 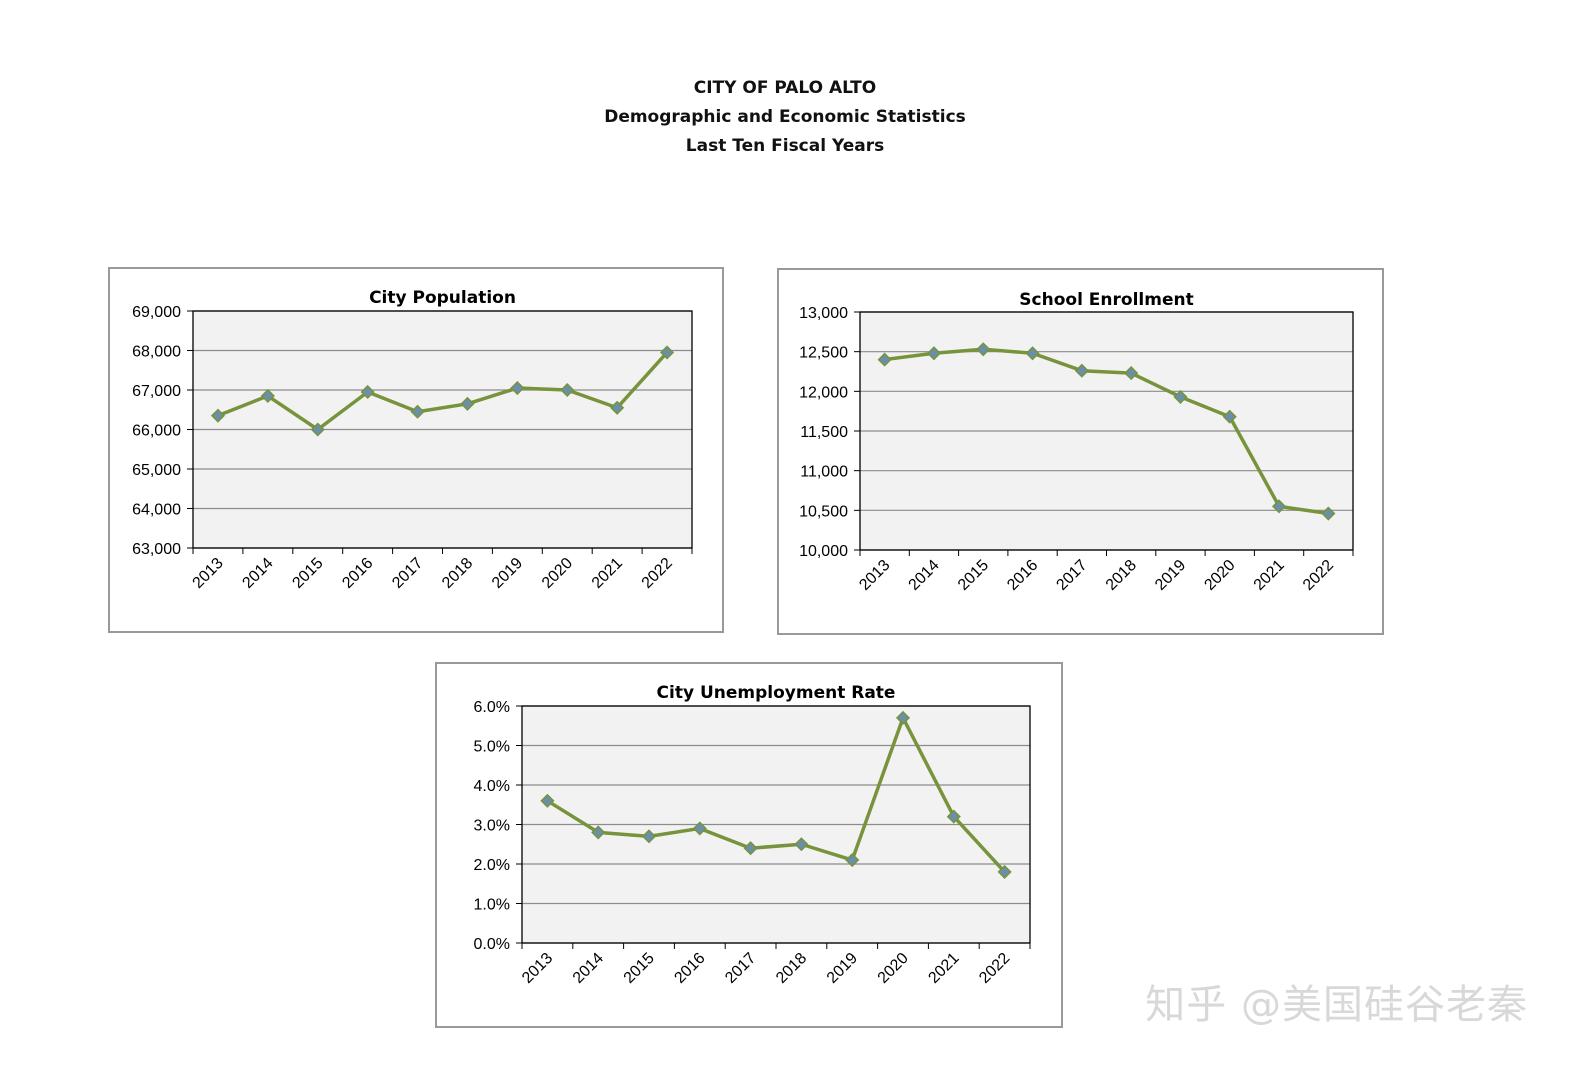 What do you see at coordinates (824, 472) in the screenshot?
I see `y-tick-label: 11,000` at bounding box center [824, 472].